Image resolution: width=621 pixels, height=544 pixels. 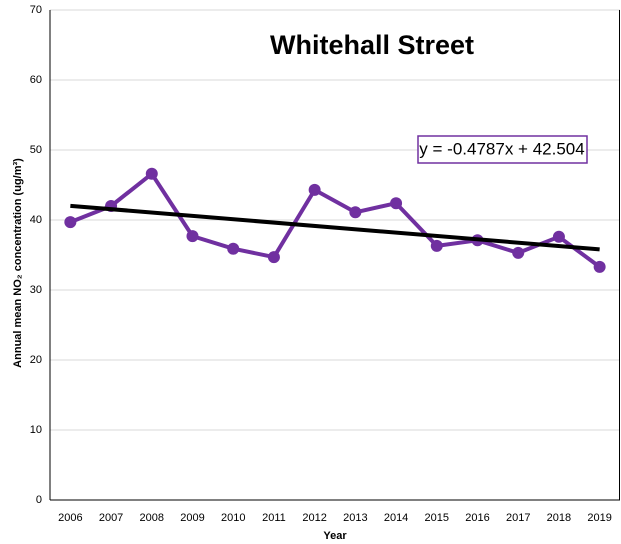 What do you see at coordinates (372, 45) in the screenshot?
I see `chart-title: Whitehall Street` at bounding box center [372, 45].